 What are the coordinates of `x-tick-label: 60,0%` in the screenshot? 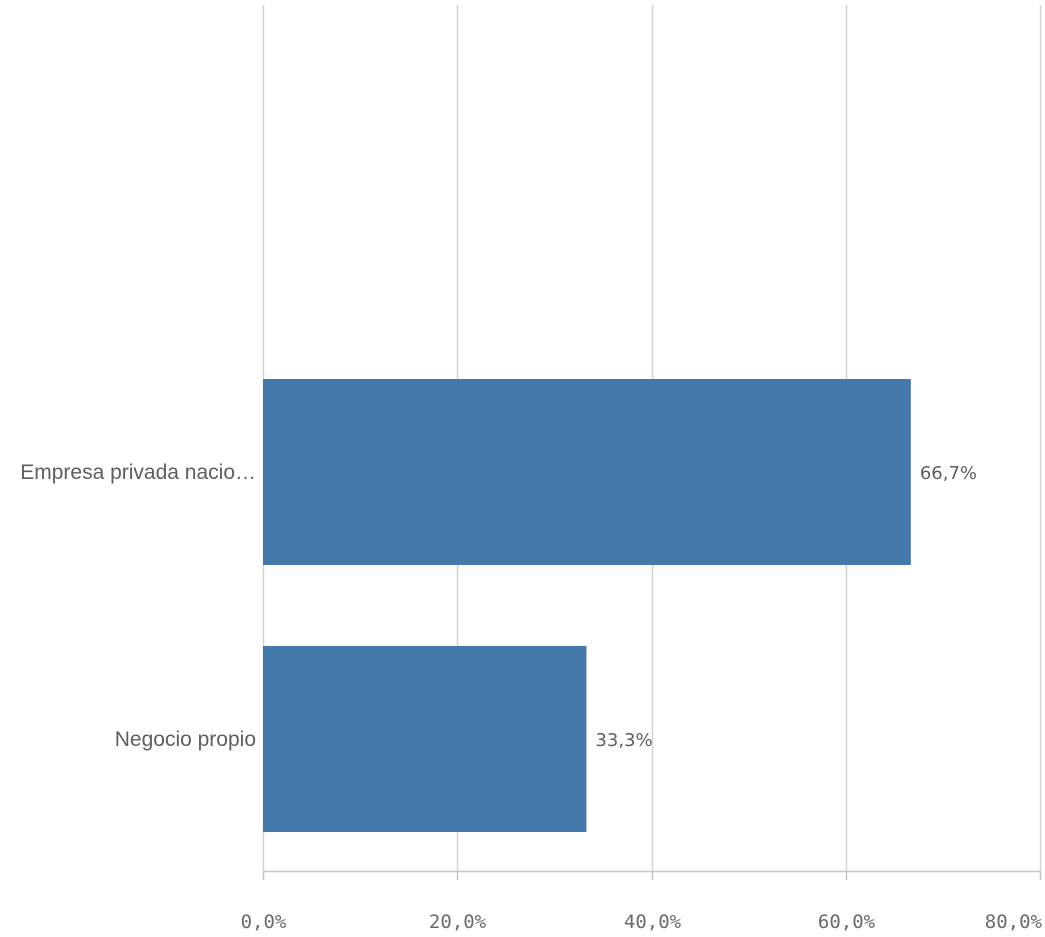 It's located at (847, 922).